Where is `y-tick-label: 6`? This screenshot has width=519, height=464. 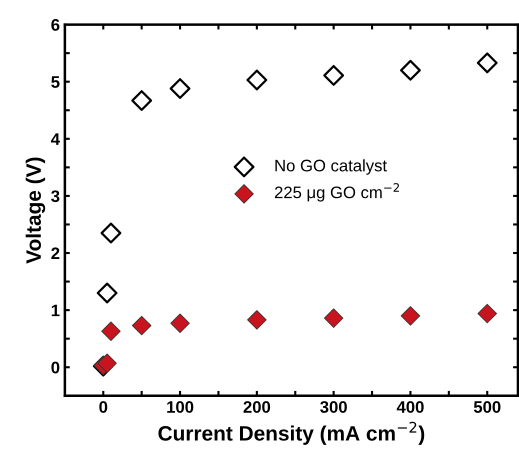
y-tick-label: 6 is located at coordinates (55, 24).